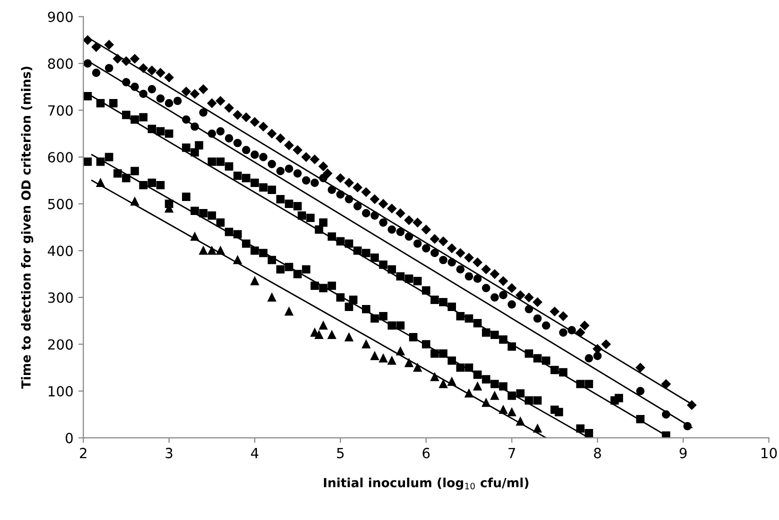 This screenshot has height=520, width=779. I want to click on y-axis-title: Time to detction for given OD criterion (mins), so click(27, 227).